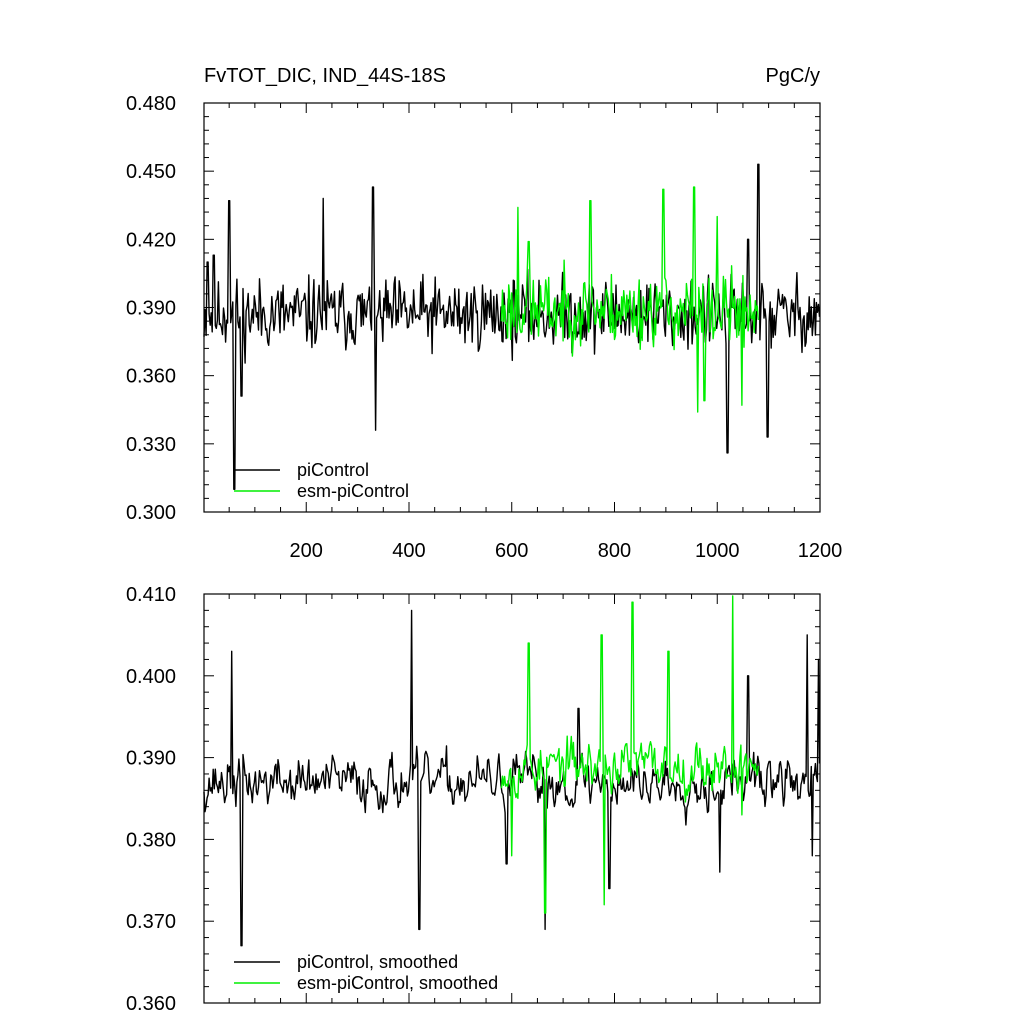  What do you see at coordinates (306, 551) in the screenshot?
I see `x-tick-label: 200` at bounding box center [306, 551].